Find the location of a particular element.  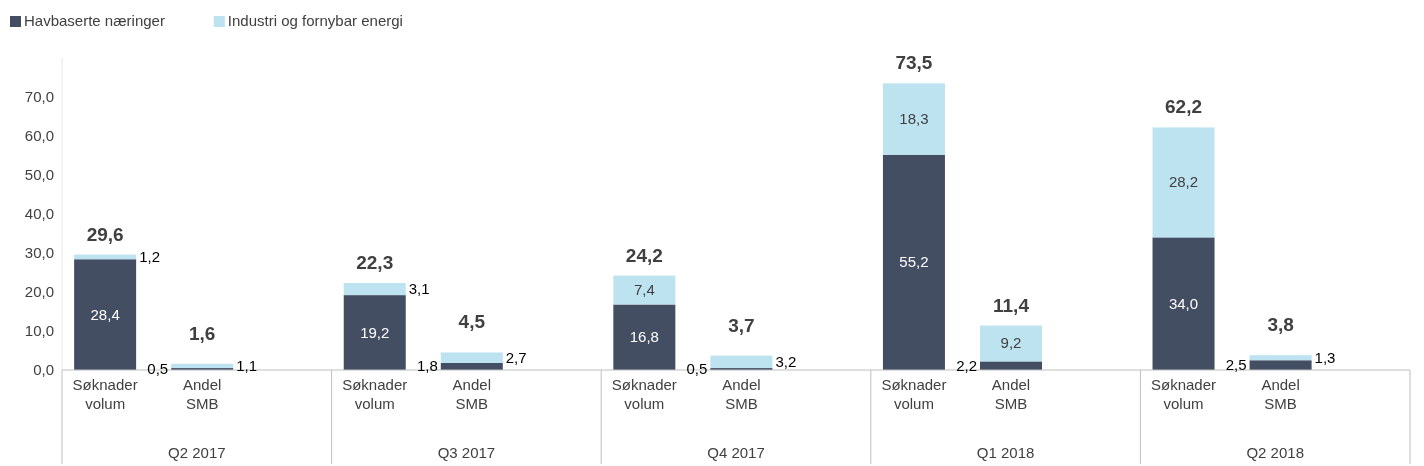

total-label: 62,2 is located at coordinates (1184, 107).